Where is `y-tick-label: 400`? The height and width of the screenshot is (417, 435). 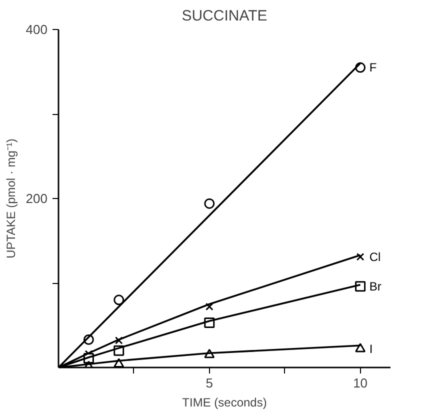
y-tick-label: 400 is located at coordinates (37, 29).